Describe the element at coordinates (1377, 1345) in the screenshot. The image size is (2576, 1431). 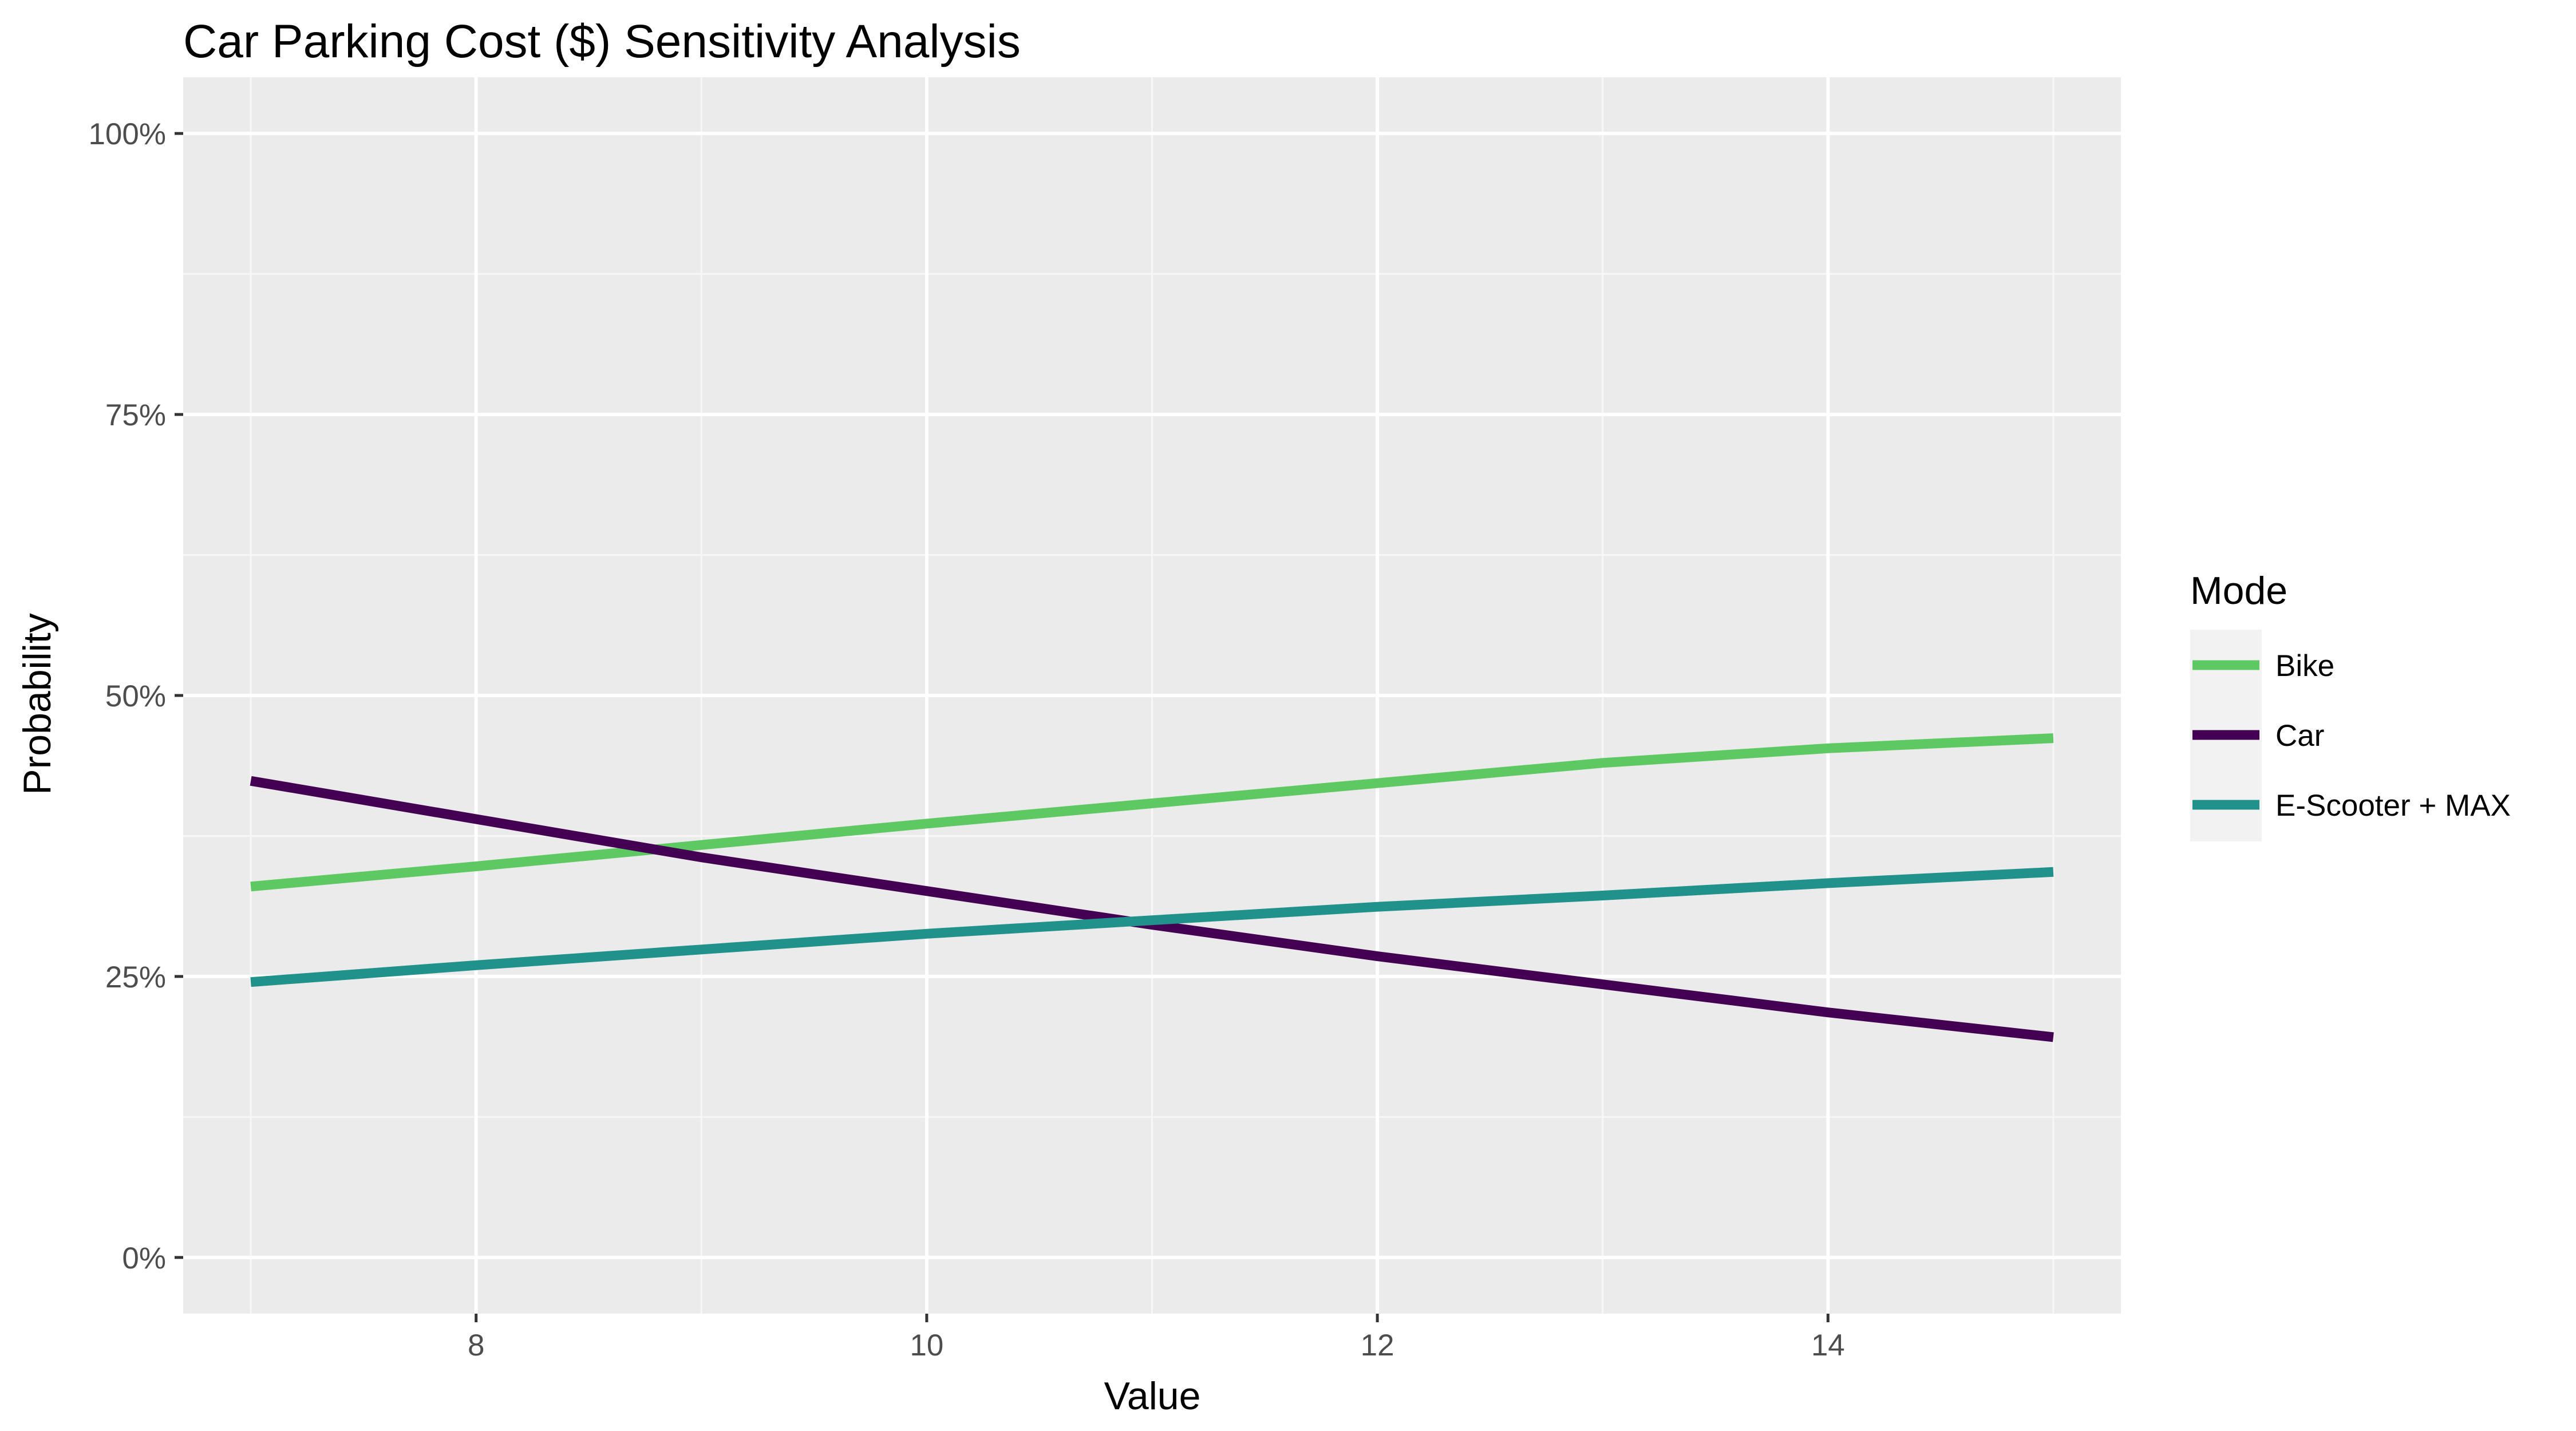
I see `x-tick-label: 12` at that location.